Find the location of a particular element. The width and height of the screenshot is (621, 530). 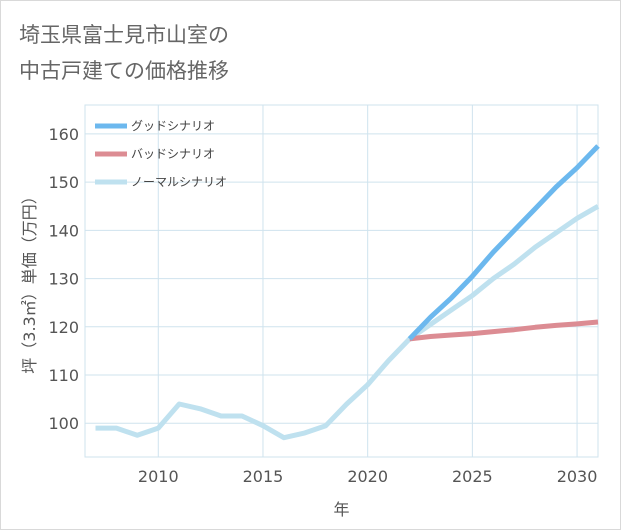

x-tick-label: 2030 is located at coordinates (577, 476).